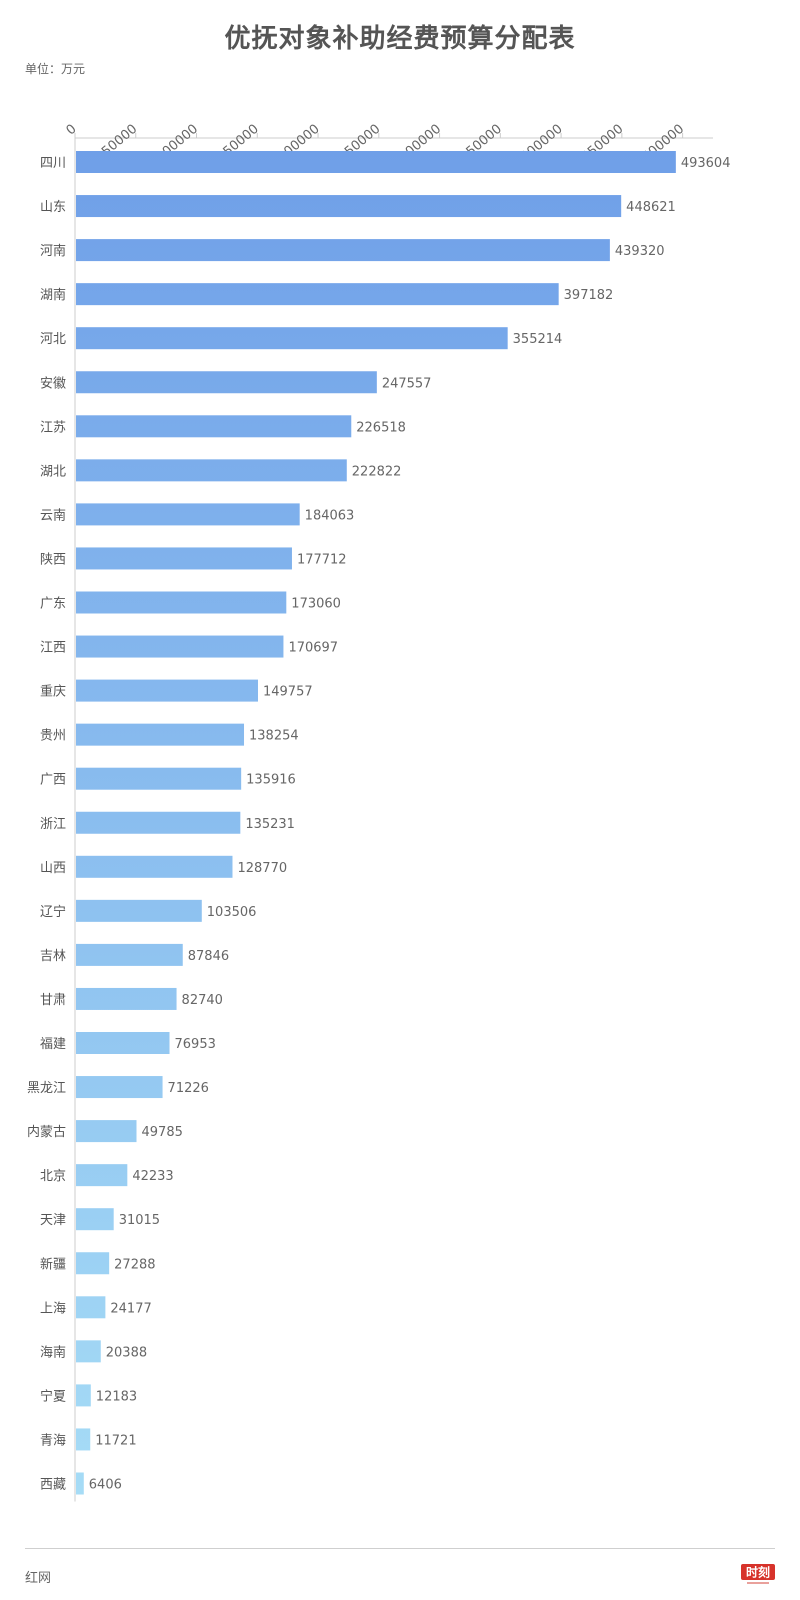  I want to click on category-label: 福建, so click(53, 1044).